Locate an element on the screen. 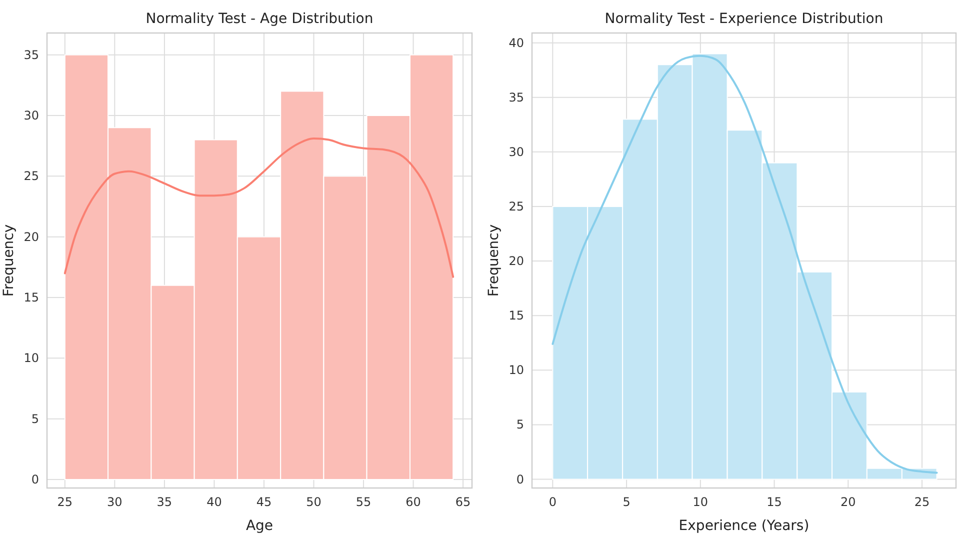 The image size is (959, 538). x-tick-label: 0 is located at coordinates (552, 502).